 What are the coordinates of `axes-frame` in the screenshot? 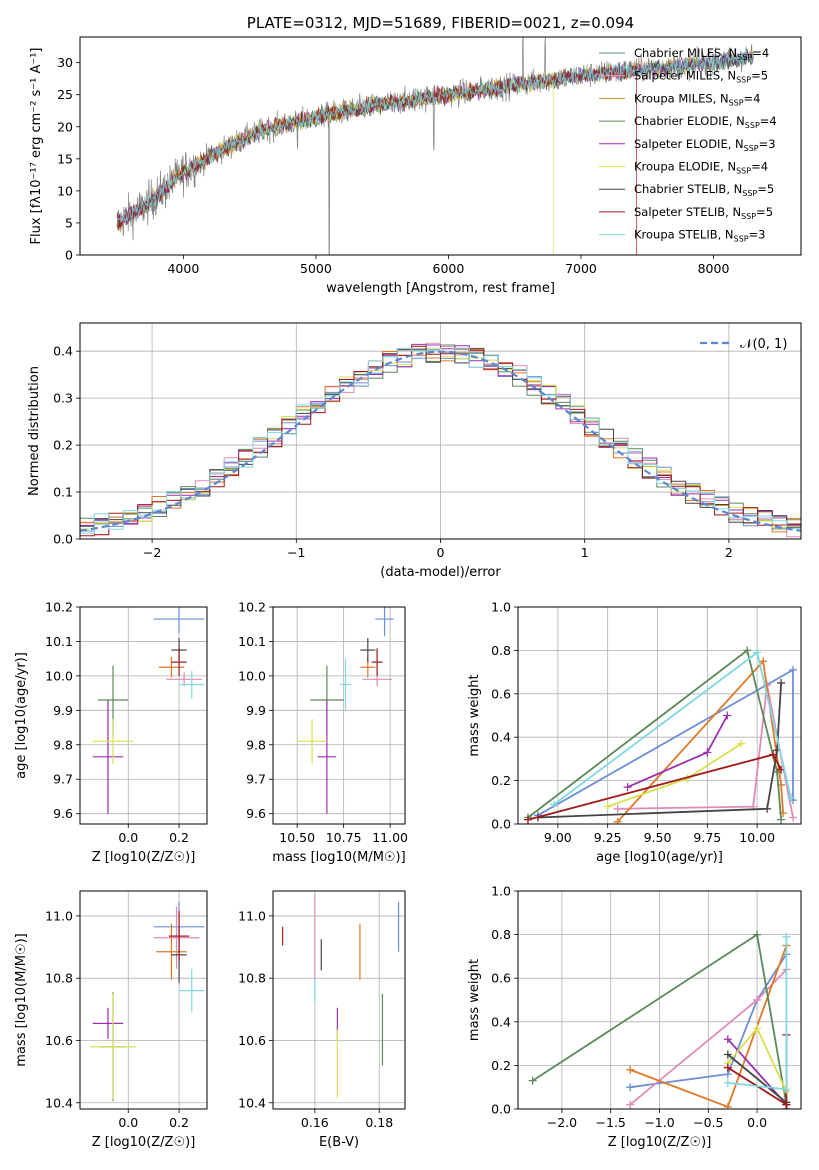 It's located at (659, 715).